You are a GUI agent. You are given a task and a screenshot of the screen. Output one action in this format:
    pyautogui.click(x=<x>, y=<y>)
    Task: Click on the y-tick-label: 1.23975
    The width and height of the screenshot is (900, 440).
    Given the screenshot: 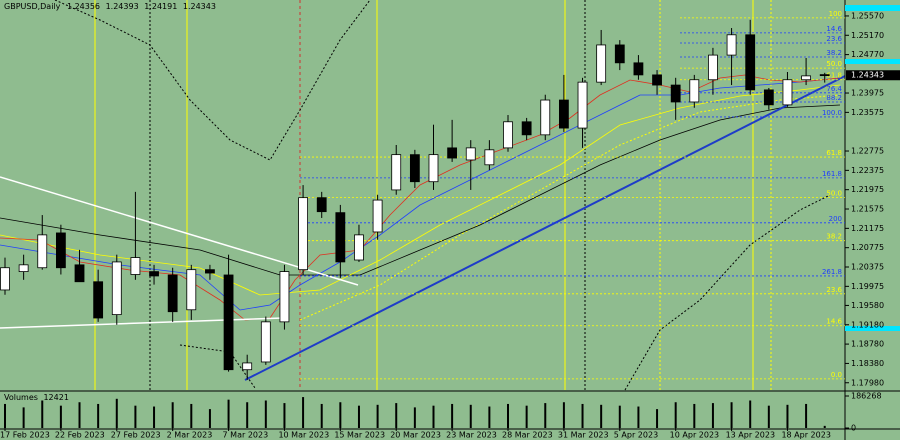 What is the action you would take?
    pyautogui.click(x=867, y=93)
    